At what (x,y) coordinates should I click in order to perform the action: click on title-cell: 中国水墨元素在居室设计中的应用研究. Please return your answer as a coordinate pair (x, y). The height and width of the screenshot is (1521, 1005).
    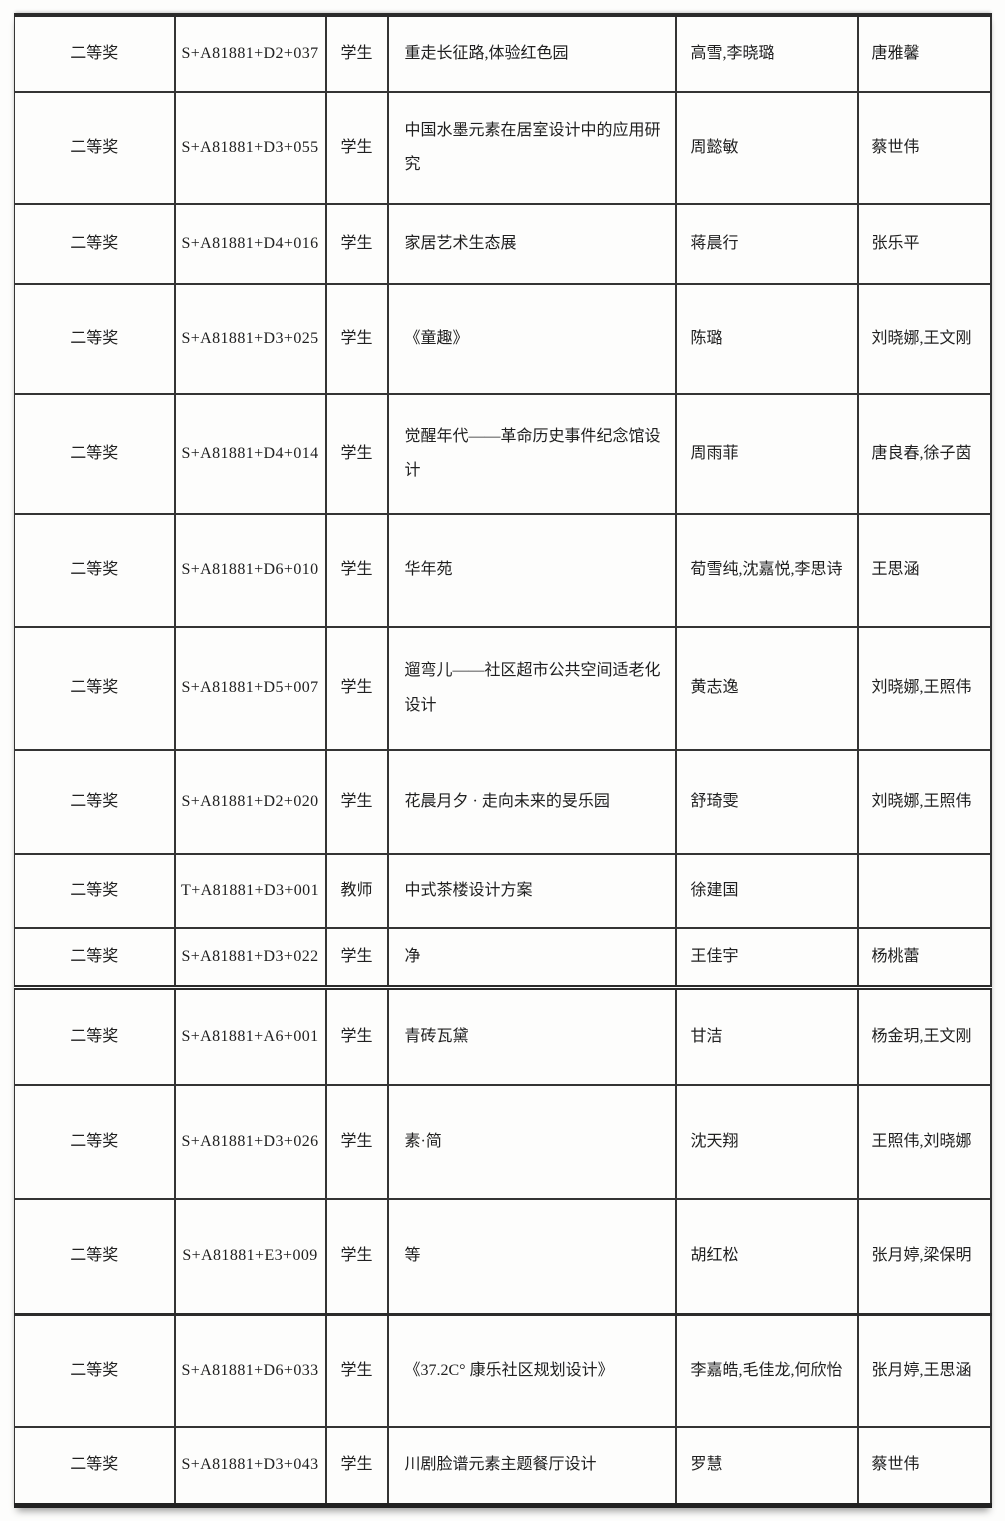
    Looking at the image, I should click on (531, 148).